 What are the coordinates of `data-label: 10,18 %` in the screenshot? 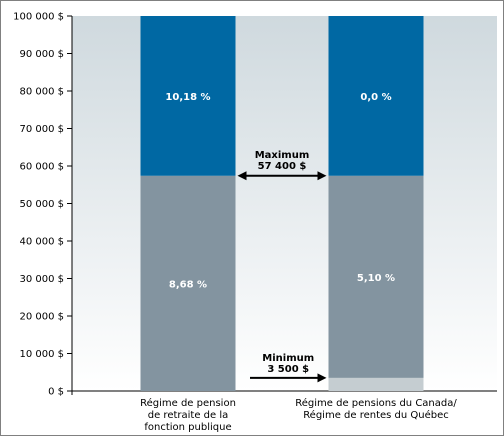 It's located at (187, 97).